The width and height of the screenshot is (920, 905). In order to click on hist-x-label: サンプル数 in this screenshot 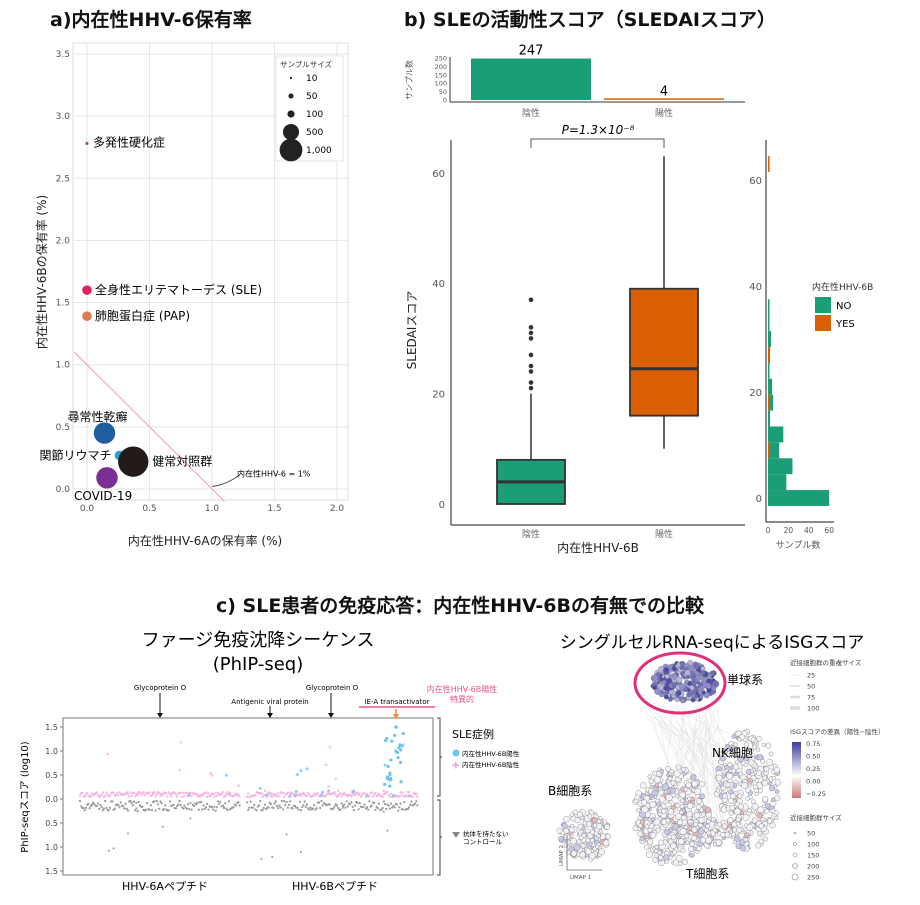, I will do `click(798, 545)`.